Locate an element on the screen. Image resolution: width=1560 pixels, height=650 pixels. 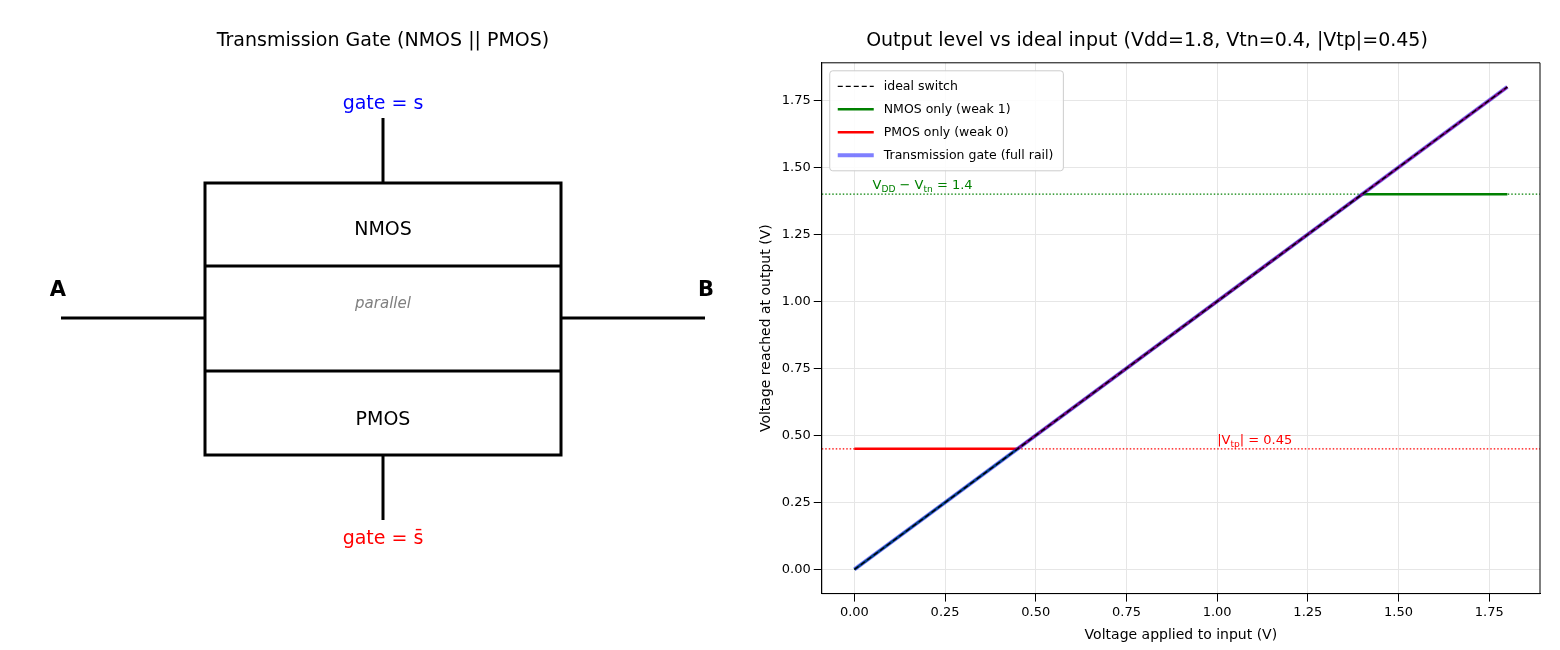
y-tick-label: 1.00 is located at coordinates (796, 300).